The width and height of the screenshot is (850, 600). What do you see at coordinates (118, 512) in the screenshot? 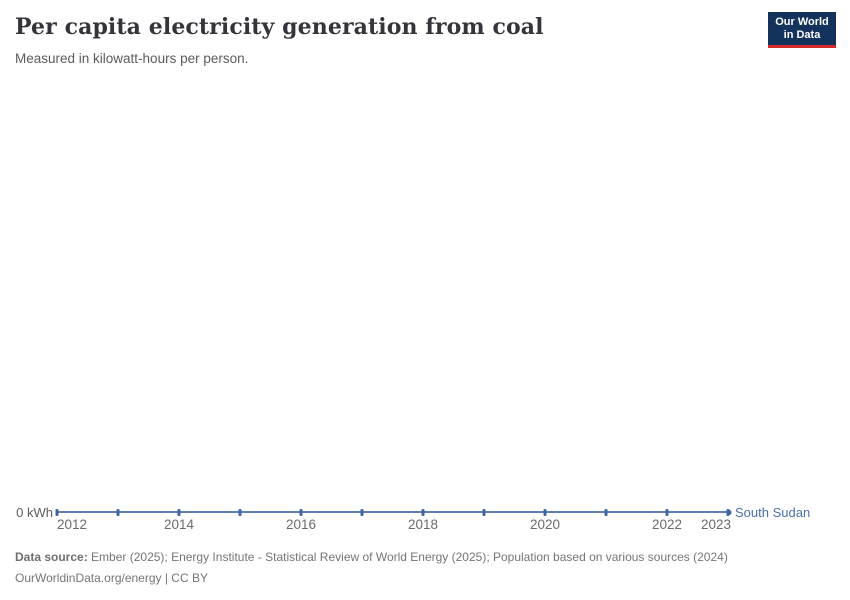
I see `data-point-tick-2013` at bounding box center [118, 512].